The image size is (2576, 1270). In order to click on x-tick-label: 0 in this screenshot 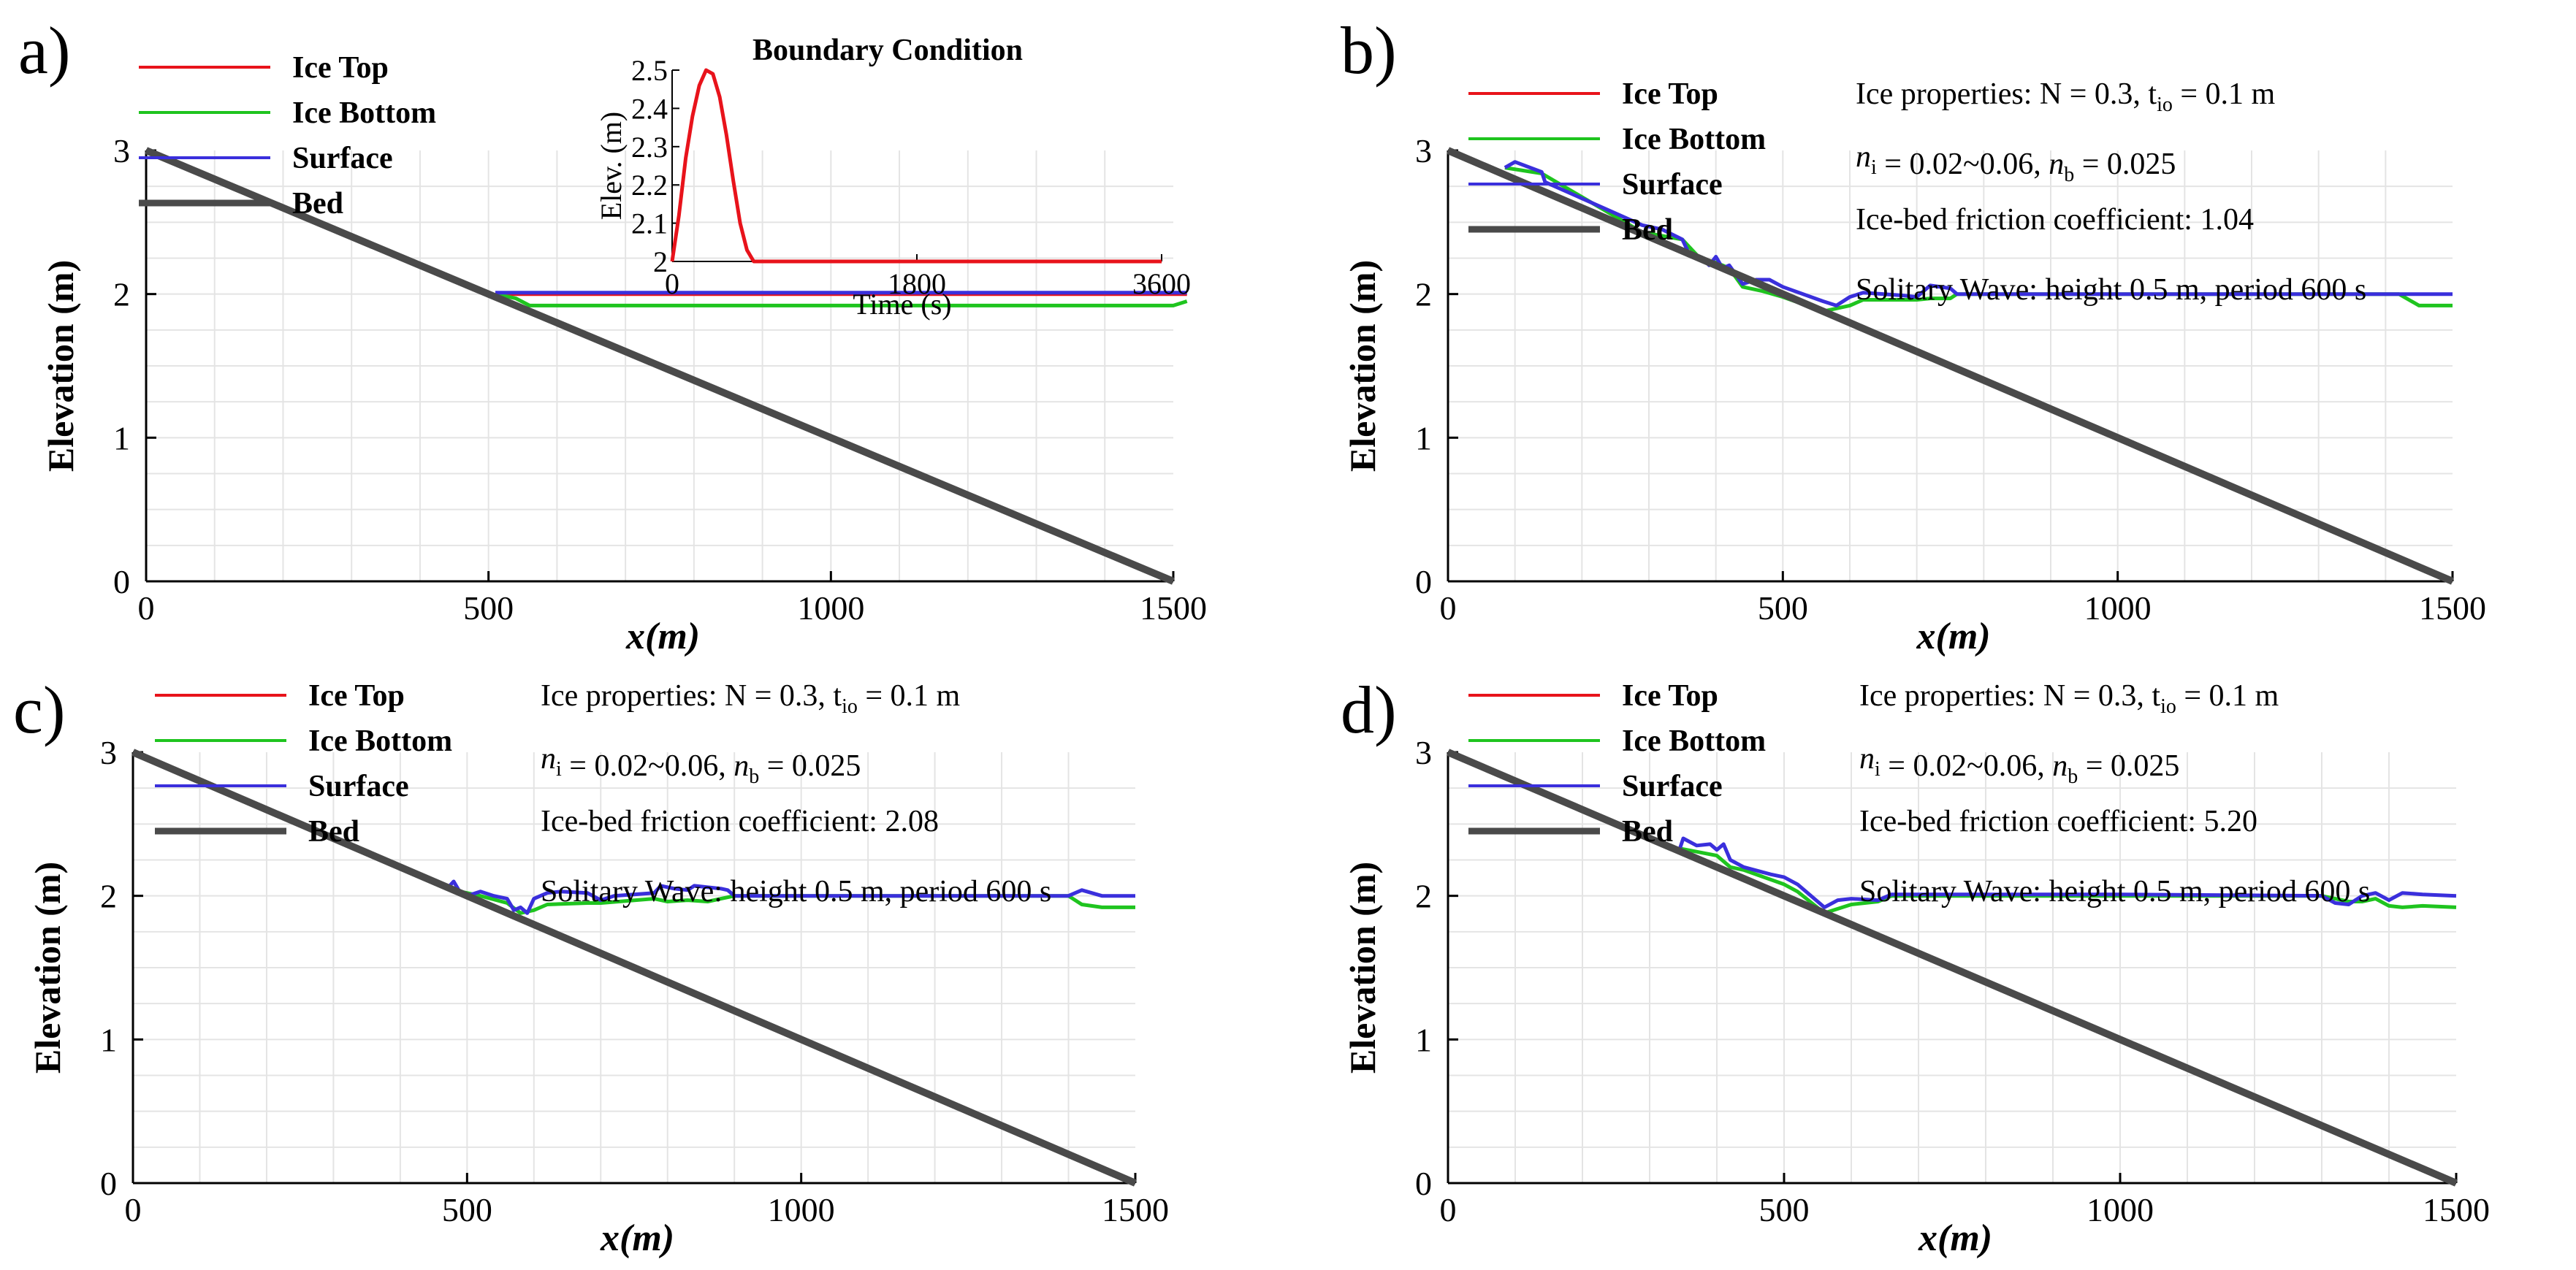, I will do `click(133, 1209)`.